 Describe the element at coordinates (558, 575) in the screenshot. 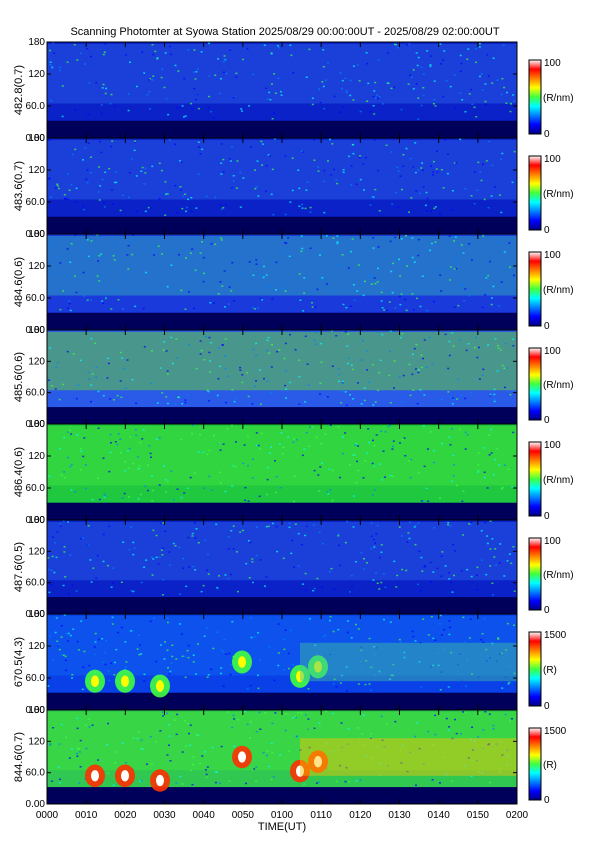

I see `colorbar-unit-label: (R/nm)` at that location.